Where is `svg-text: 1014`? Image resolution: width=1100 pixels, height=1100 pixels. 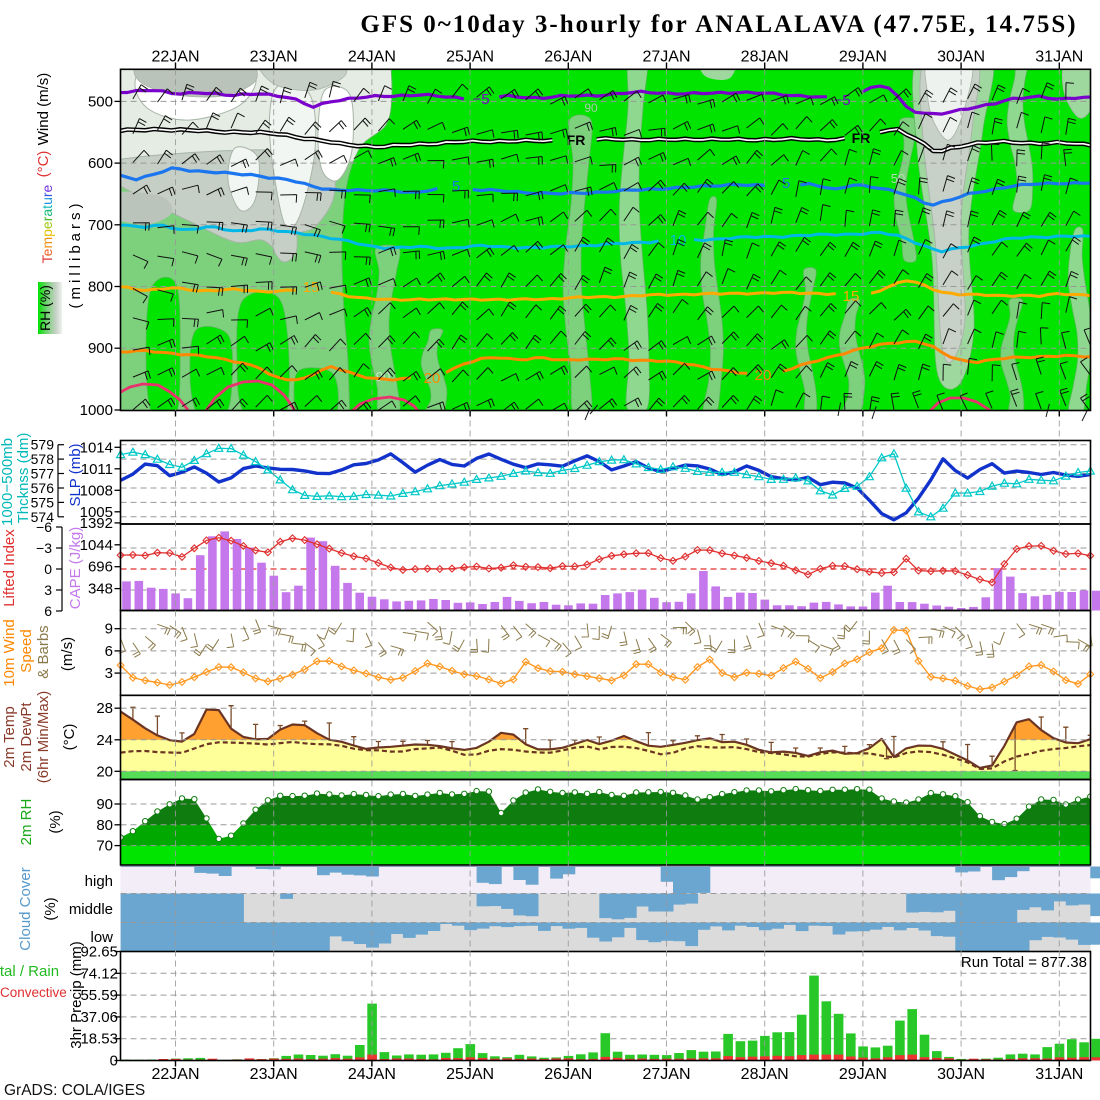
svg-text: 1014 is located at coordinates (96, 447).